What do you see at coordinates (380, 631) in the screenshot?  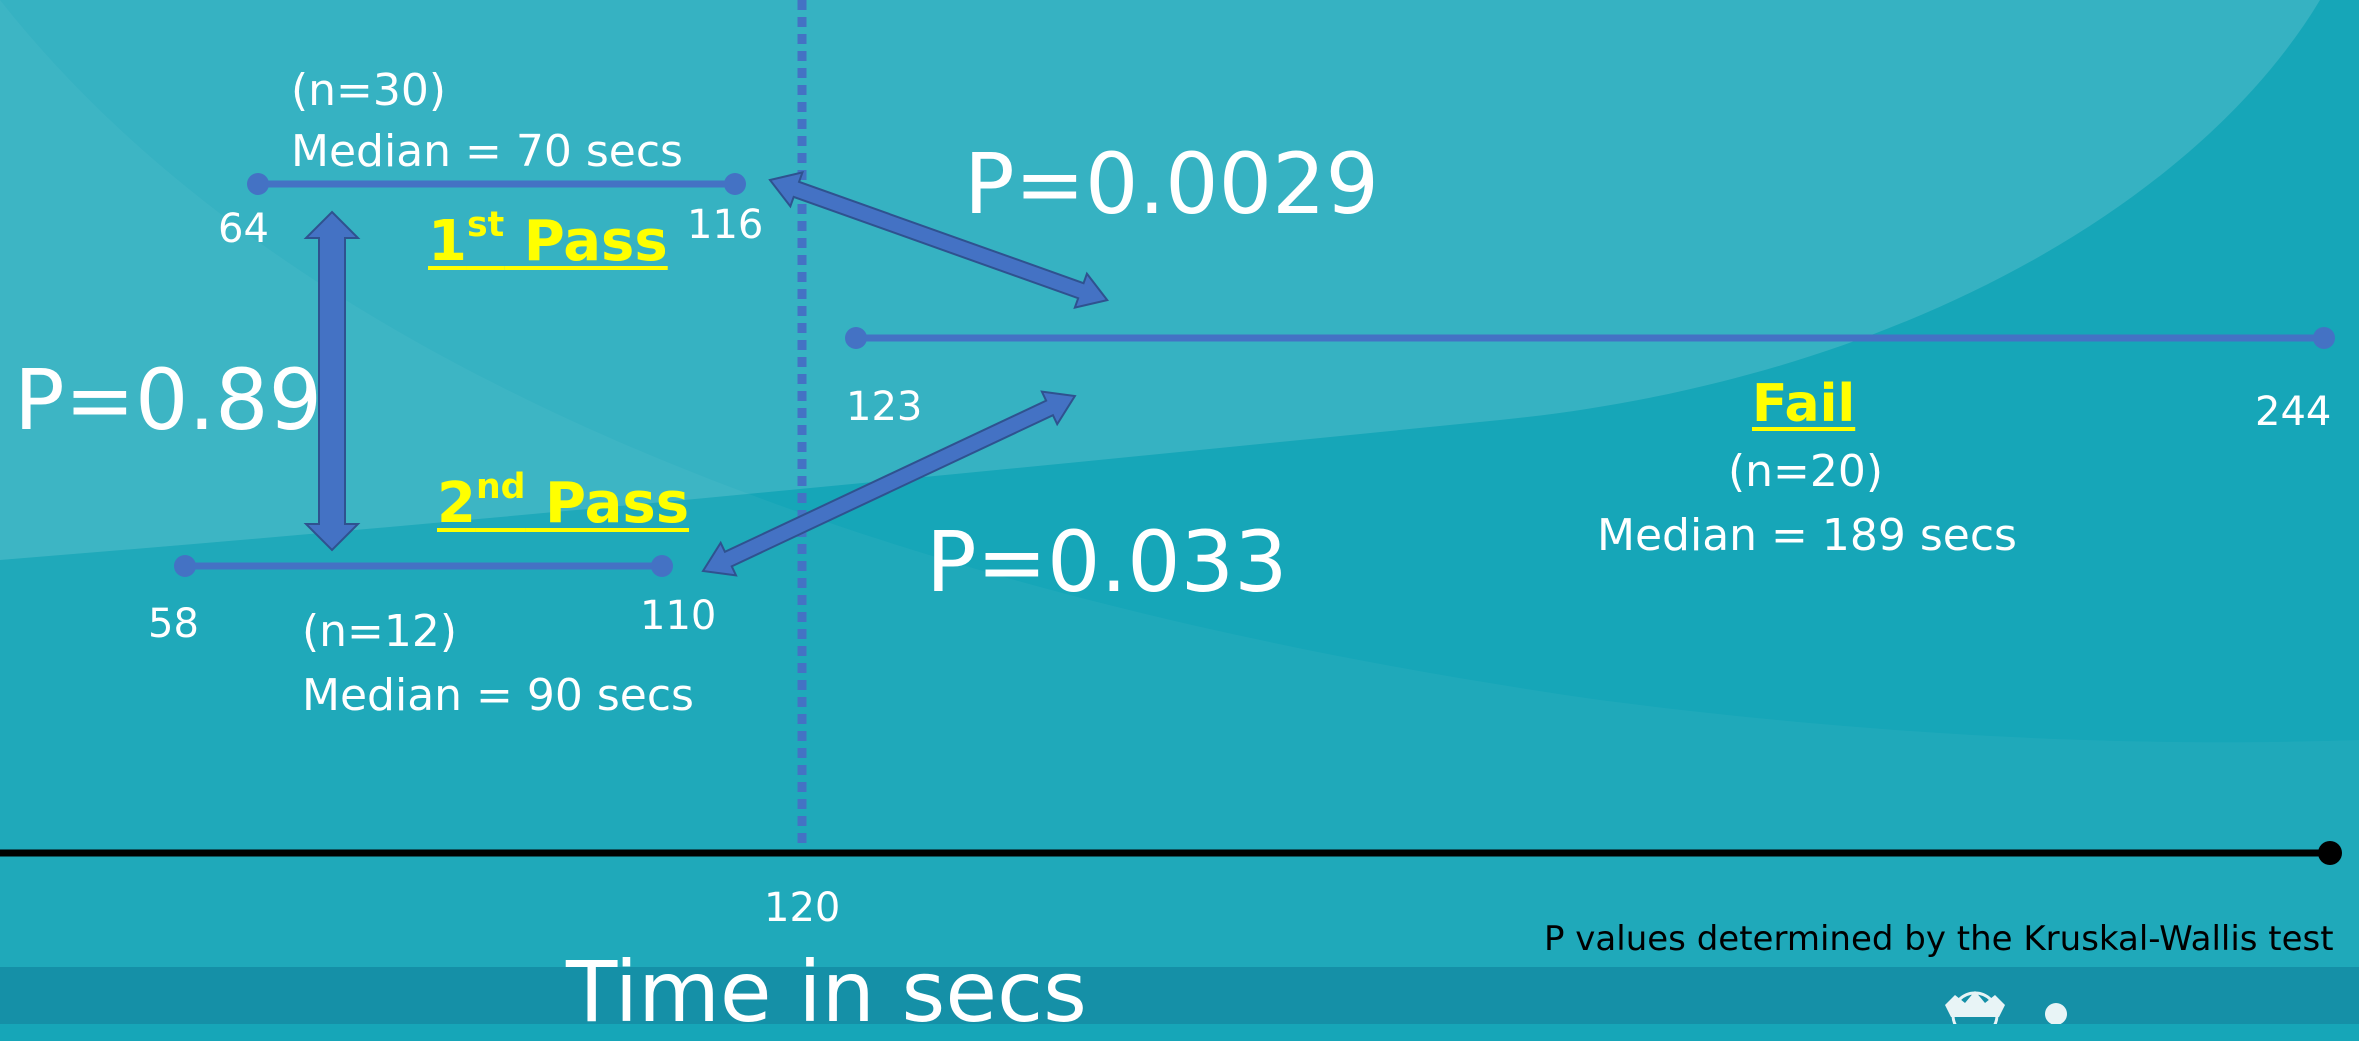 I see `second-pass-n: (n=12)` at bounding box center [380, 631].